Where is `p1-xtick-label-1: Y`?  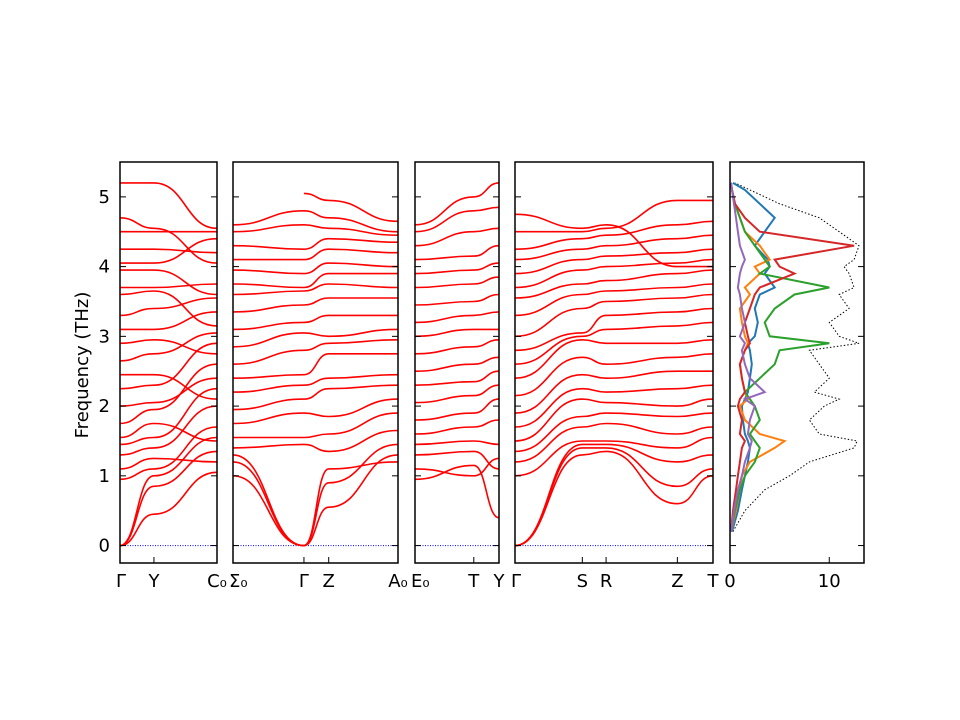
p1-xtick-label-1: Y is located at coordinates (153, 581).